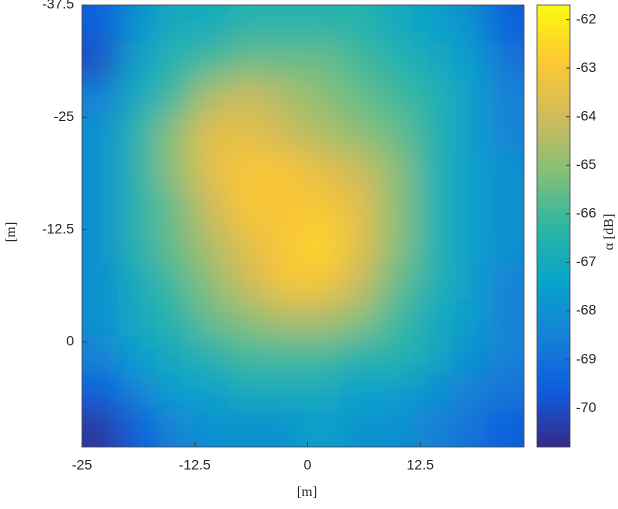 This screenshot has height=509, width=618. I want to click on colorbar-label: α [dB], so click(609, 232).